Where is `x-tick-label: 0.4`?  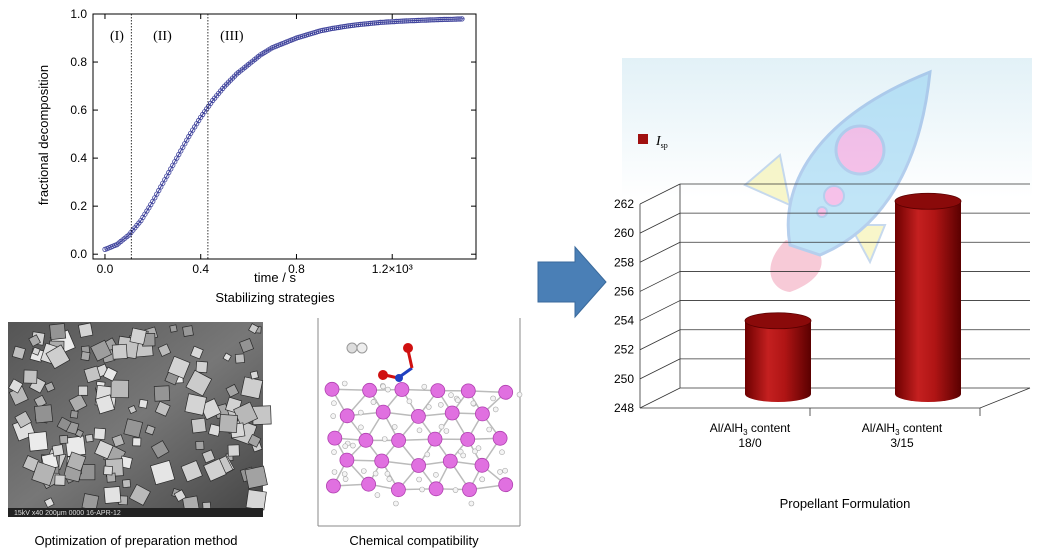 x-tick-label: 0.4 is located at coordinates (200, 269).